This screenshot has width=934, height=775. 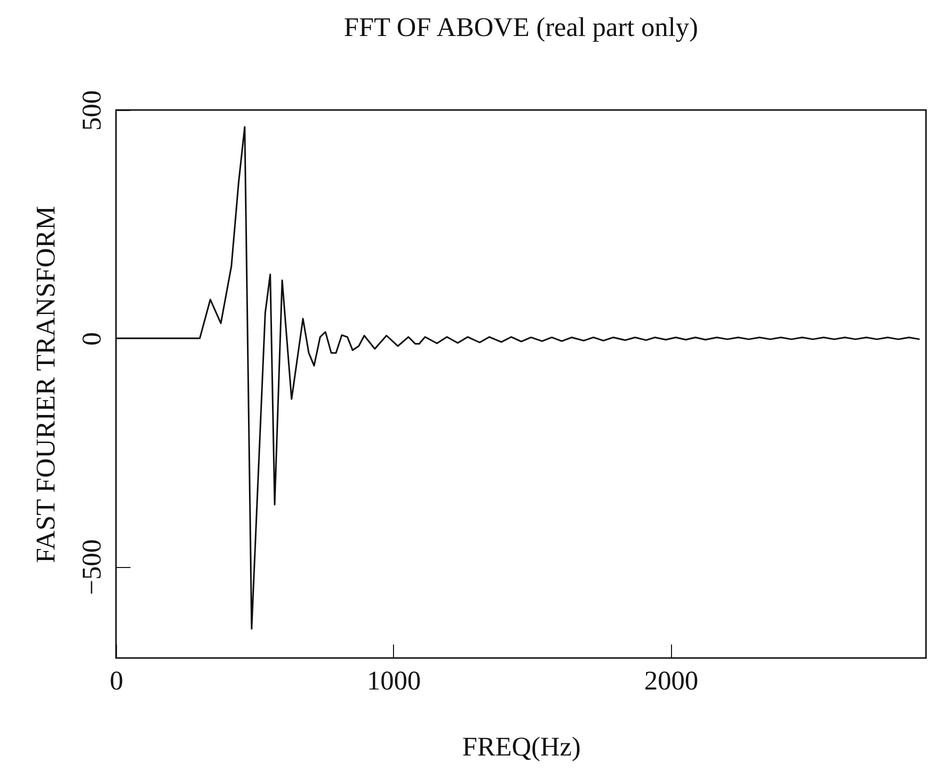 What do you see at coordinates (45, 385) in the screenshot?
I see `y-axis-title: FAST FOURIER TRANSFORM` at bounding box center [45, 385].